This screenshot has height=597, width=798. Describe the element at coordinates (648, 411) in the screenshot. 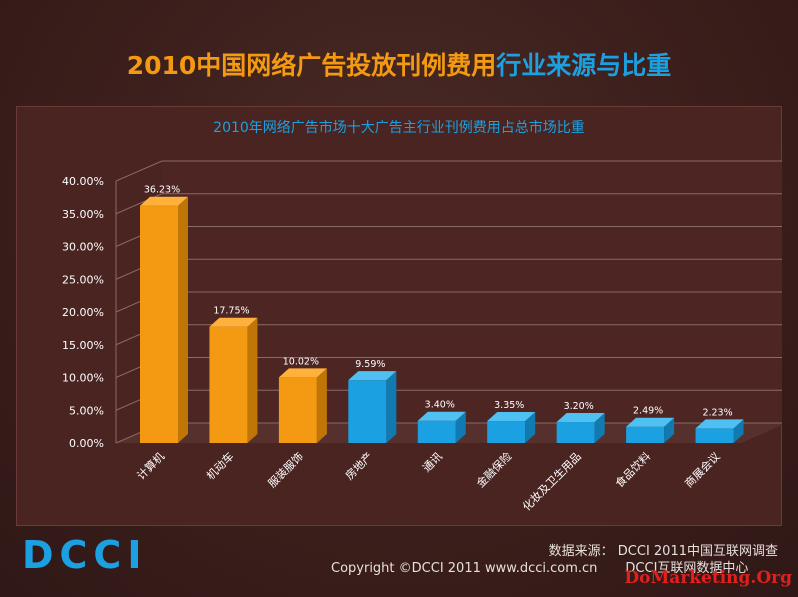

I see `bar-value-label: 2.49%` at that location.